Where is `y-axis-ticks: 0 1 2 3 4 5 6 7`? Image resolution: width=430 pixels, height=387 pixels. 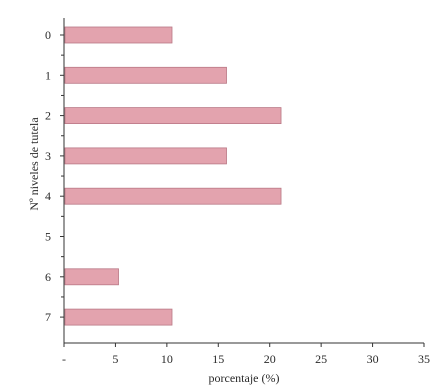 y-axis-ticks: 0 1 2 3 4 5 6 7 is located at coordinates (54, 176).